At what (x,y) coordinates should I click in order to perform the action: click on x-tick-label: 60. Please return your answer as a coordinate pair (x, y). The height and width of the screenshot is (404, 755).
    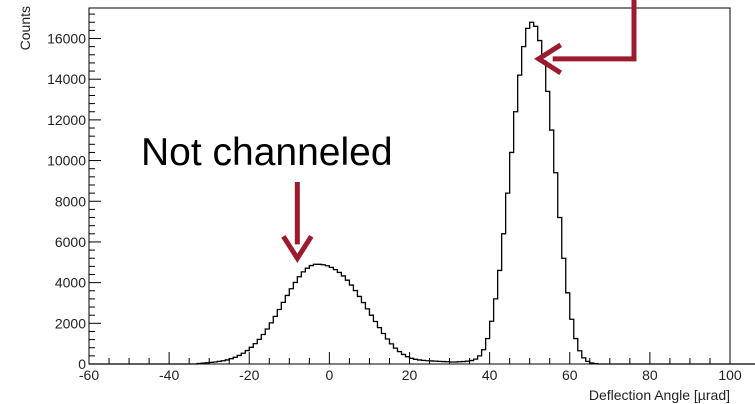
    Looking at the image, I should click on (570, 375).